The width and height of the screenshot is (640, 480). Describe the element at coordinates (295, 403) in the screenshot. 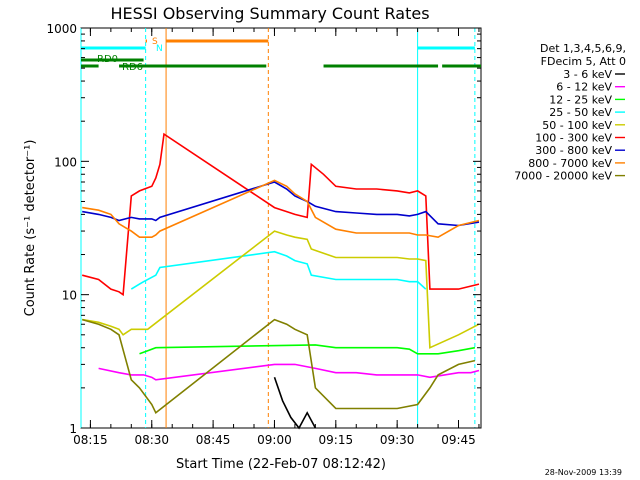

I see `series-line-3-6-kev` at that location.